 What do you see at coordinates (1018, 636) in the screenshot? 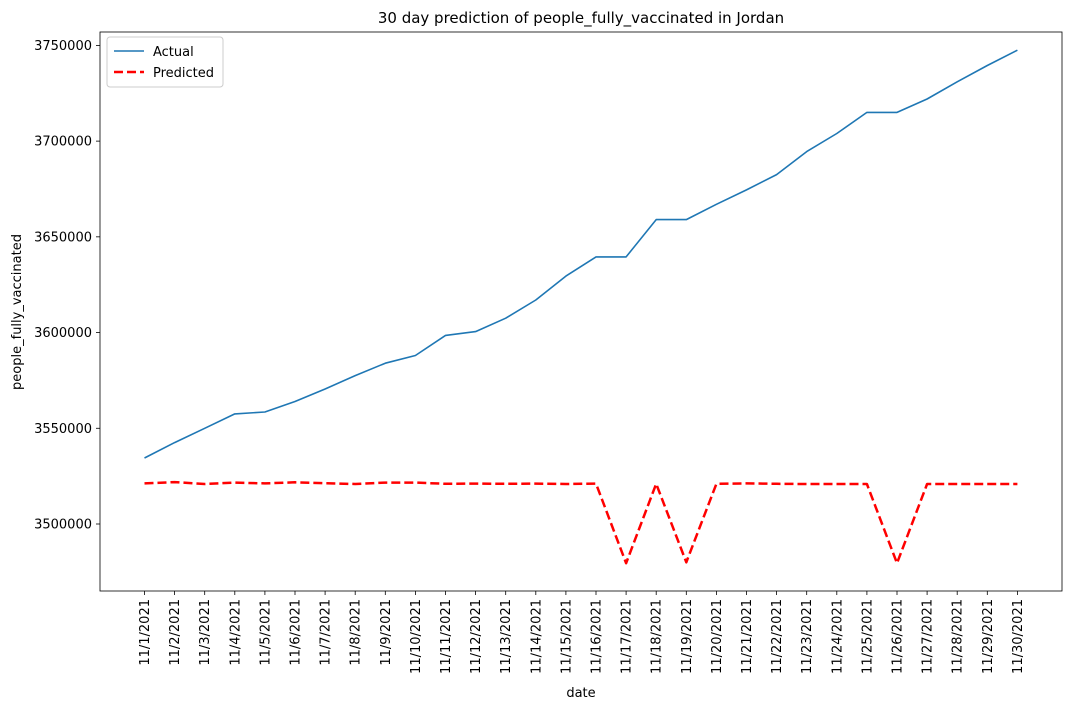
I see `x-tick-label: 11/30/2021` at bounding box center [1018, 636].